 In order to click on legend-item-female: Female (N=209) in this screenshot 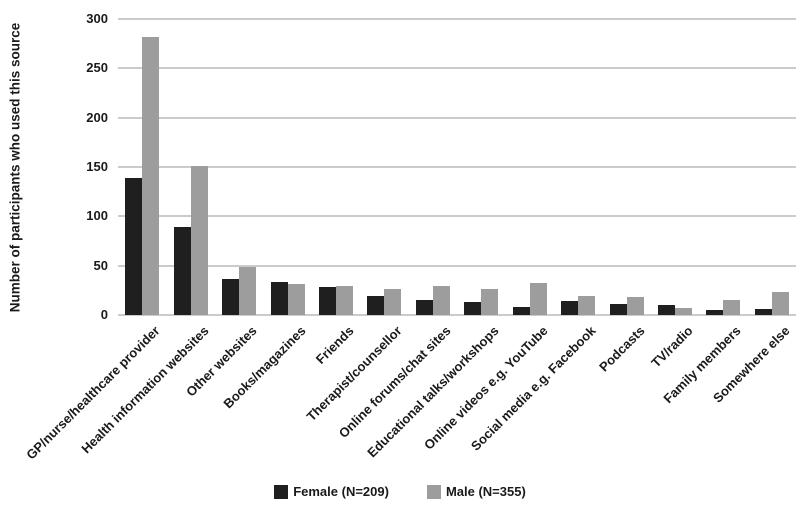, I will do `click(331, 491)`.